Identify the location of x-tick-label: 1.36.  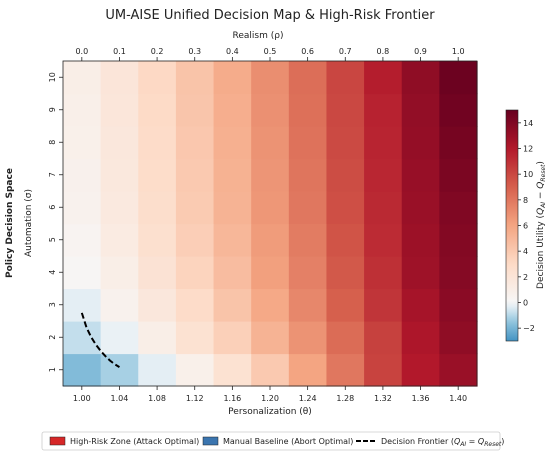
(421, 398).